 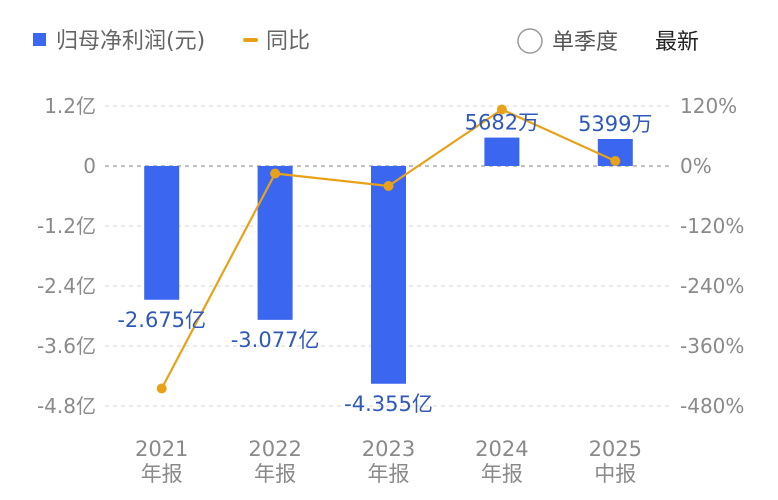 I want to click on single-quarter-label: 单季度, so click(x=585, y=42).